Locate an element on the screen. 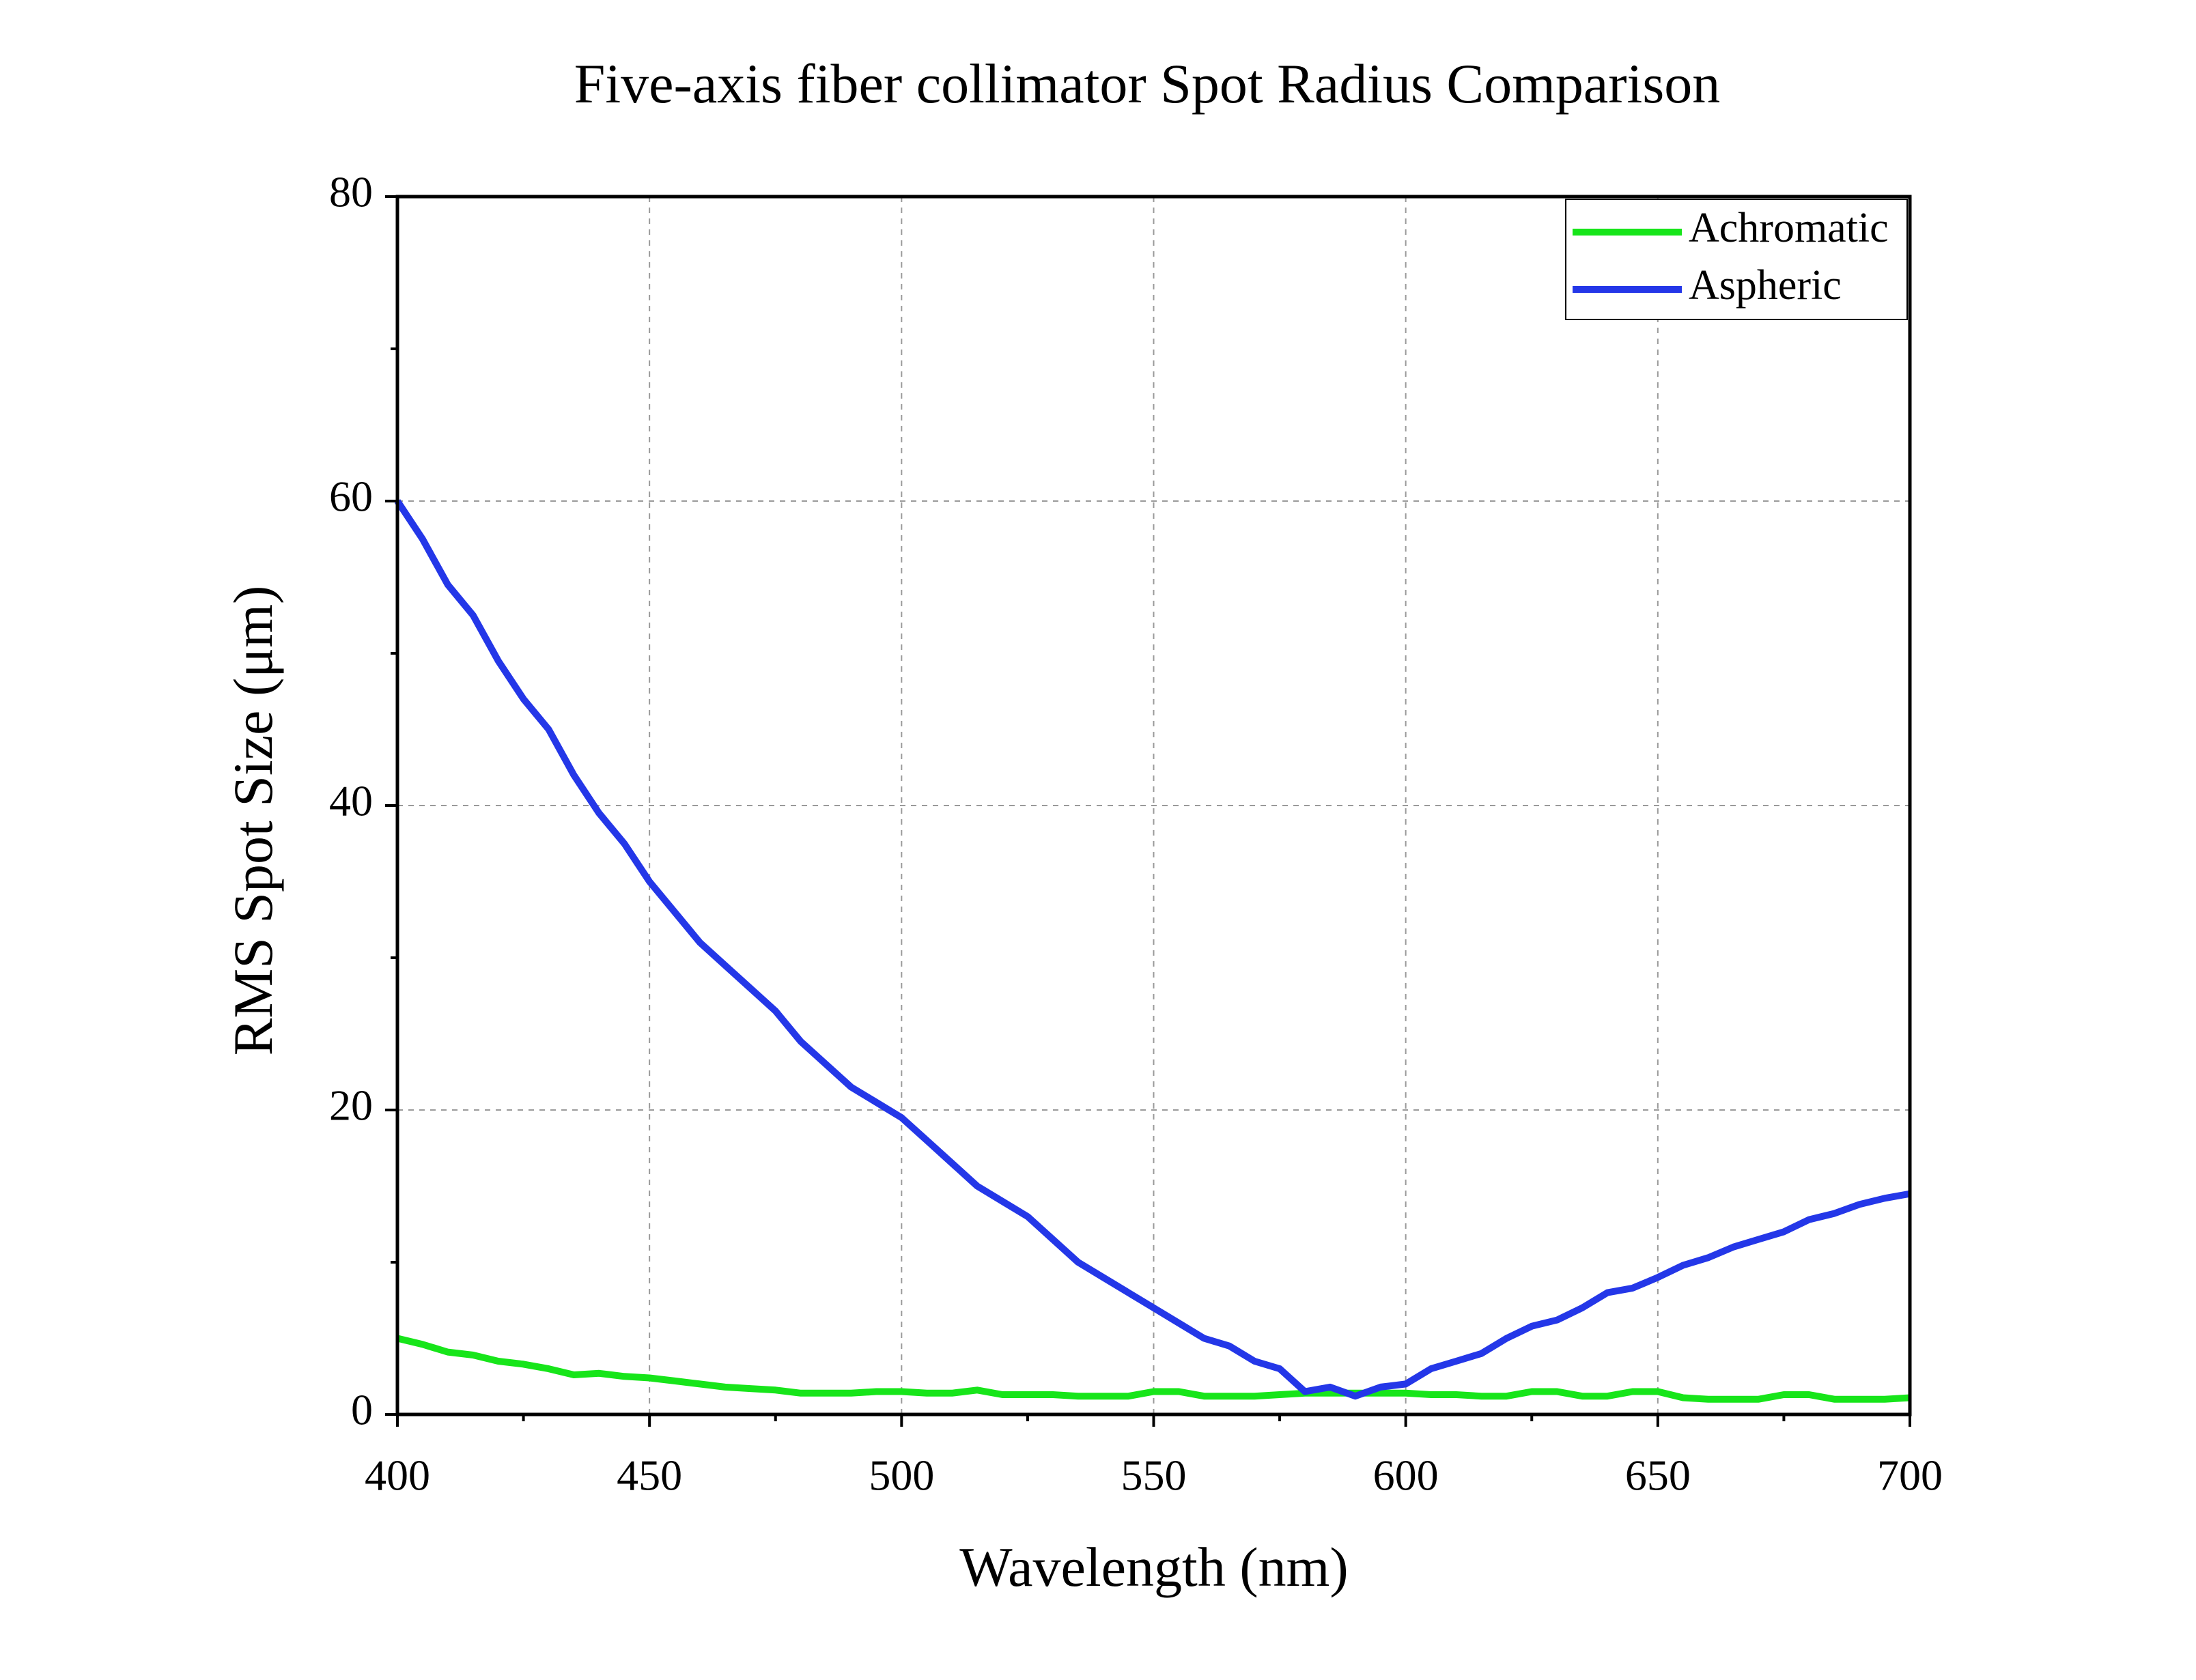  y-tick-label: 80 is located at coordinates (351, 192).